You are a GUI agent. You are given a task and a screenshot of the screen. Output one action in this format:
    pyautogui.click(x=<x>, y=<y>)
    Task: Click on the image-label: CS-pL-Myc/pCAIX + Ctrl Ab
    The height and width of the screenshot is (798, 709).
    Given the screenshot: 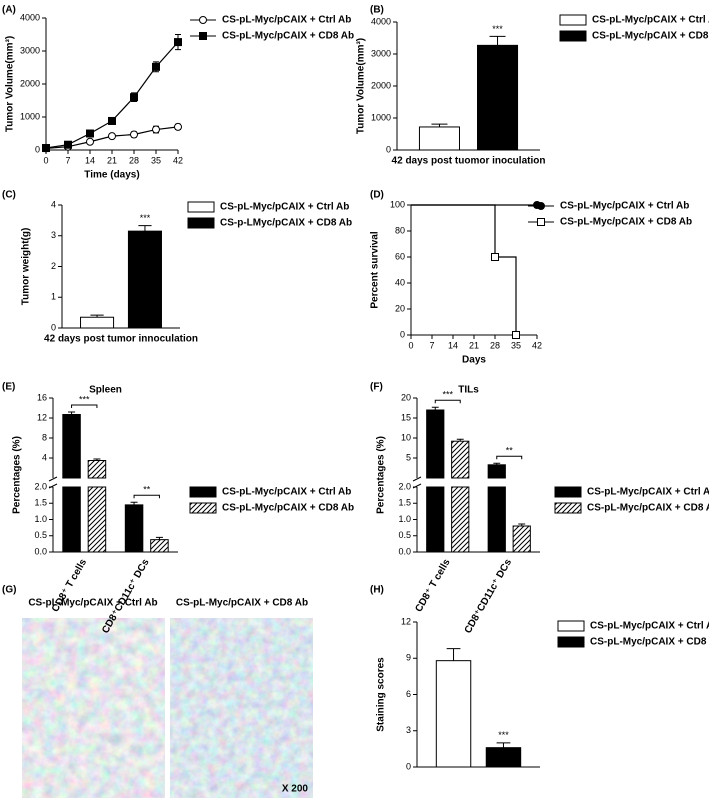 What is the action you would take?
    pyautogui.click(x=92, y=603)
    